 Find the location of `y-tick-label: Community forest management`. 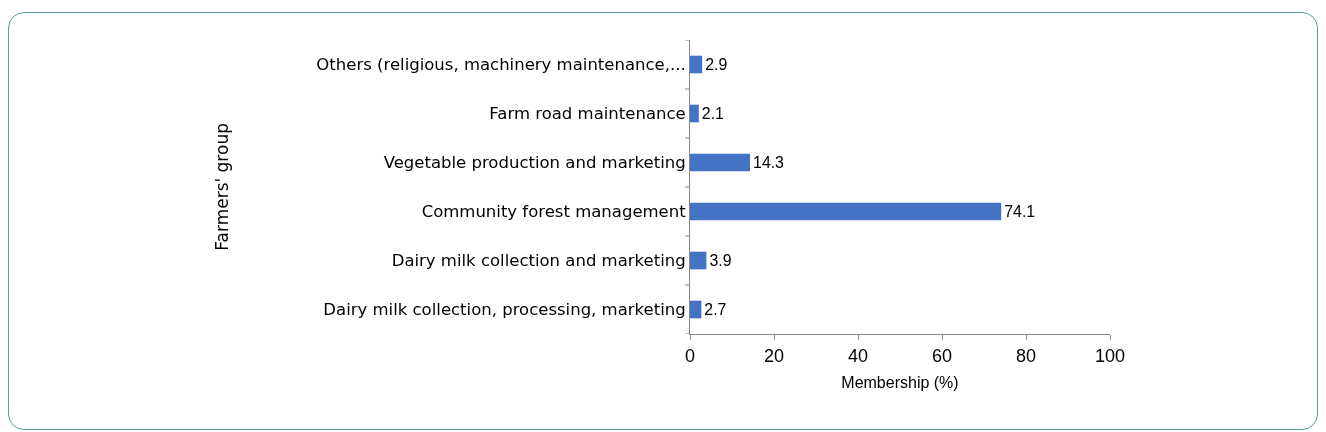

y-tick-label: Community forest management is located at coordinates (554, 212).